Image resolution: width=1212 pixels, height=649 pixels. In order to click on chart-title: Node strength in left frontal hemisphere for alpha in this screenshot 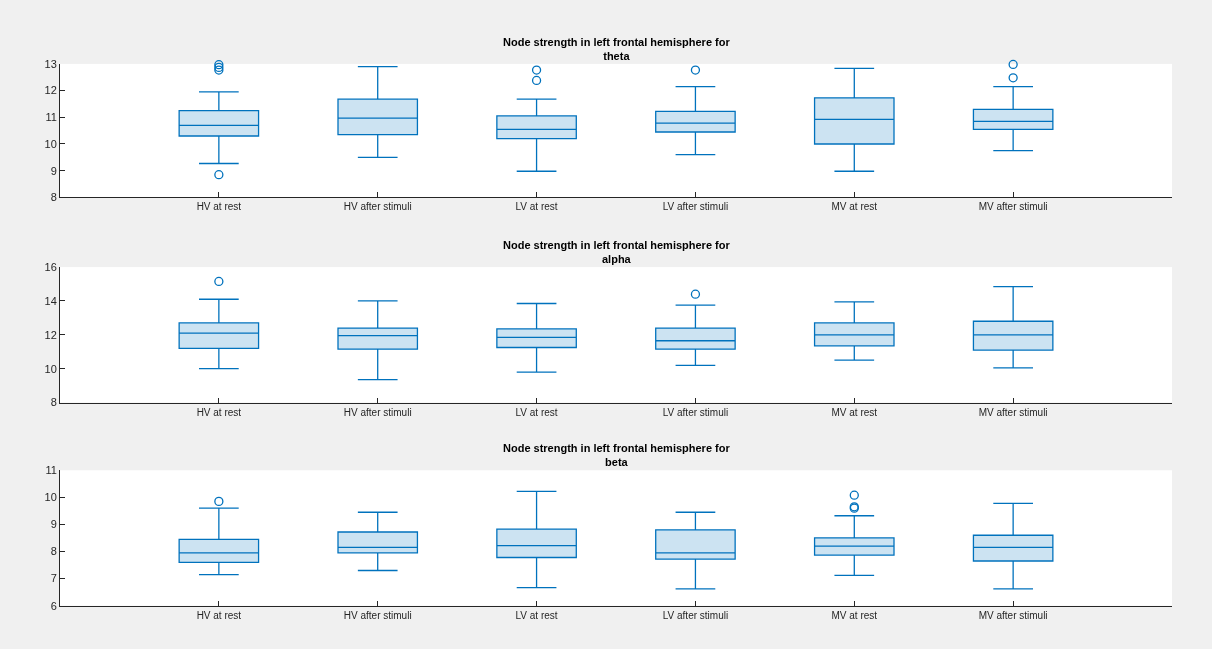, I will do `click(617, 252)`.